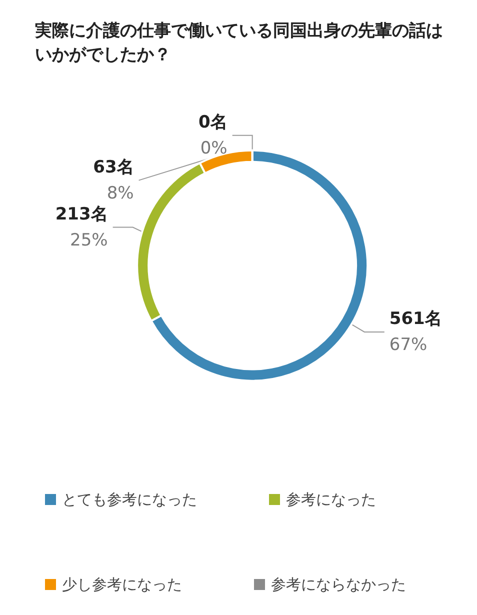 Image resolution: width=477 pixels, height=615 pixels. What do you see at coordinates (129, 499) in the screenshot?
I see `legend-label: とても参考になった` at bounding box center [129, 499].